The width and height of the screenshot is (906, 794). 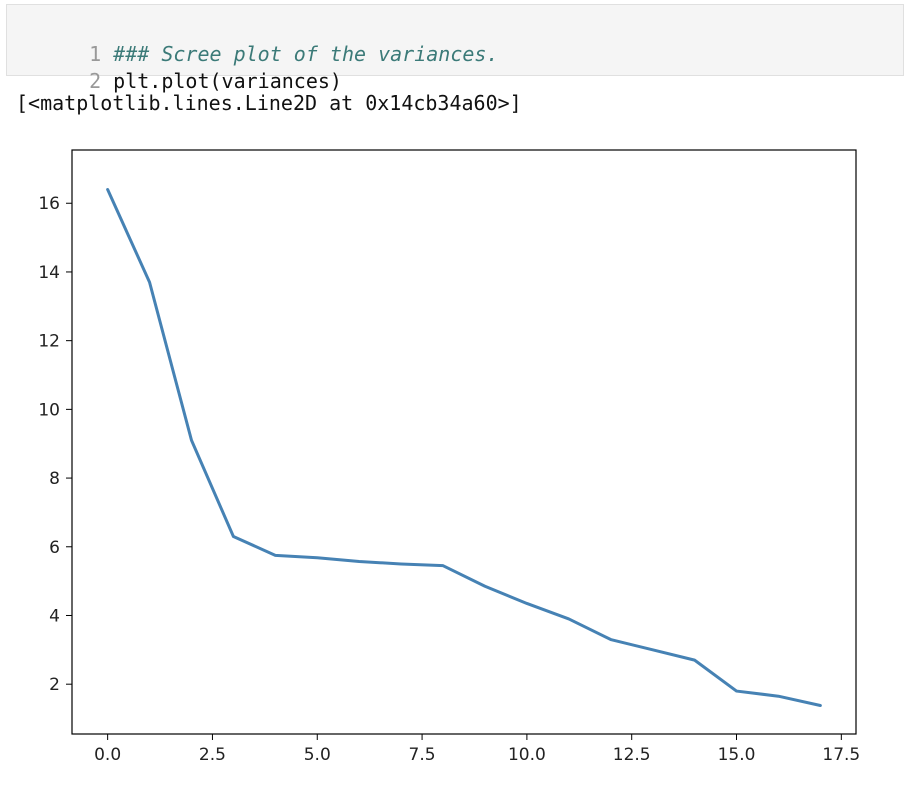 I want to click on y-tick-label: 8, so click(x=54, y=479).